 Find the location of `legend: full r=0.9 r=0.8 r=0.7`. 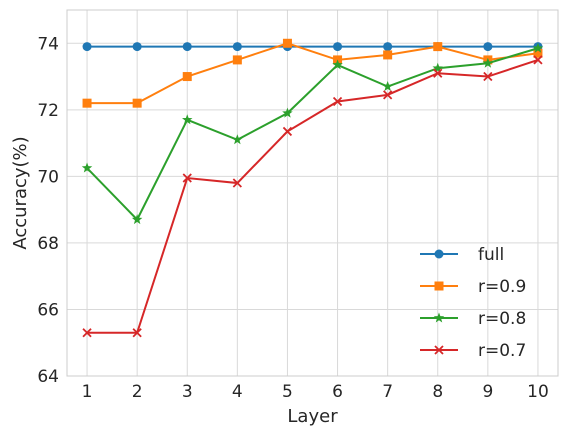

legend: full r=0.9 r=0.8 r=0.7 is located at coordinates (473, 303).